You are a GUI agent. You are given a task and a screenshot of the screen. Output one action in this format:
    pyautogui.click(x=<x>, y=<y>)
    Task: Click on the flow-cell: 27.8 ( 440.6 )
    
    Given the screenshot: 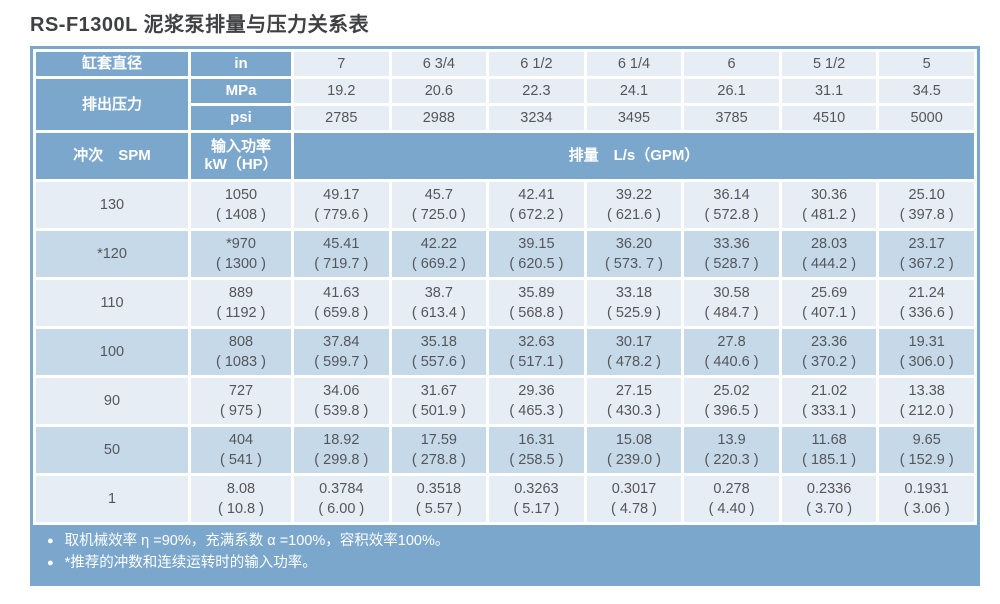 What is the action you would take?
    pyautogui.click(x=731, y=352)
    